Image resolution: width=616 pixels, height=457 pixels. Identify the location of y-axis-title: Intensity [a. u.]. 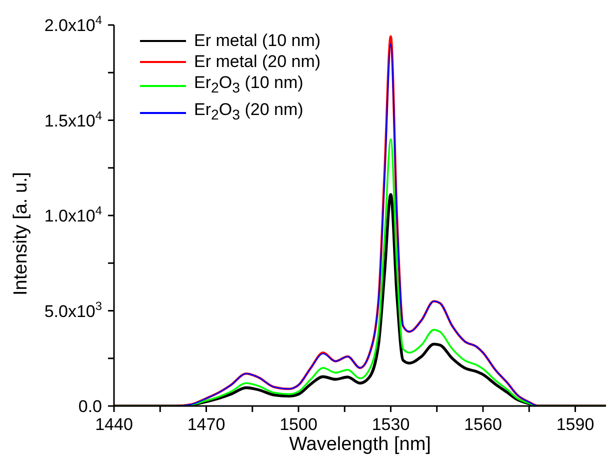
(21, 234).